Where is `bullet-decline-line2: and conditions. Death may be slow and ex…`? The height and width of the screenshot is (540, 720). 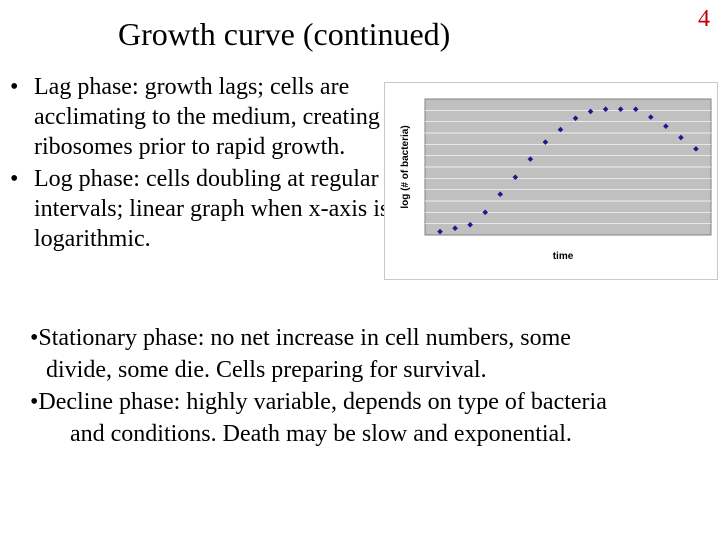 bullet-decline-line2: and conditions. Death may be slow and ex… is located at coordinates (321, 434).